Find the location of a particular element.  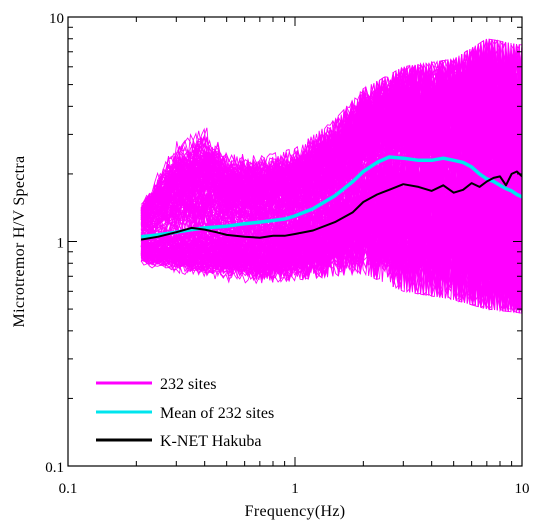

y-tick-label: 0.1 is located at coordinates (54, 468).